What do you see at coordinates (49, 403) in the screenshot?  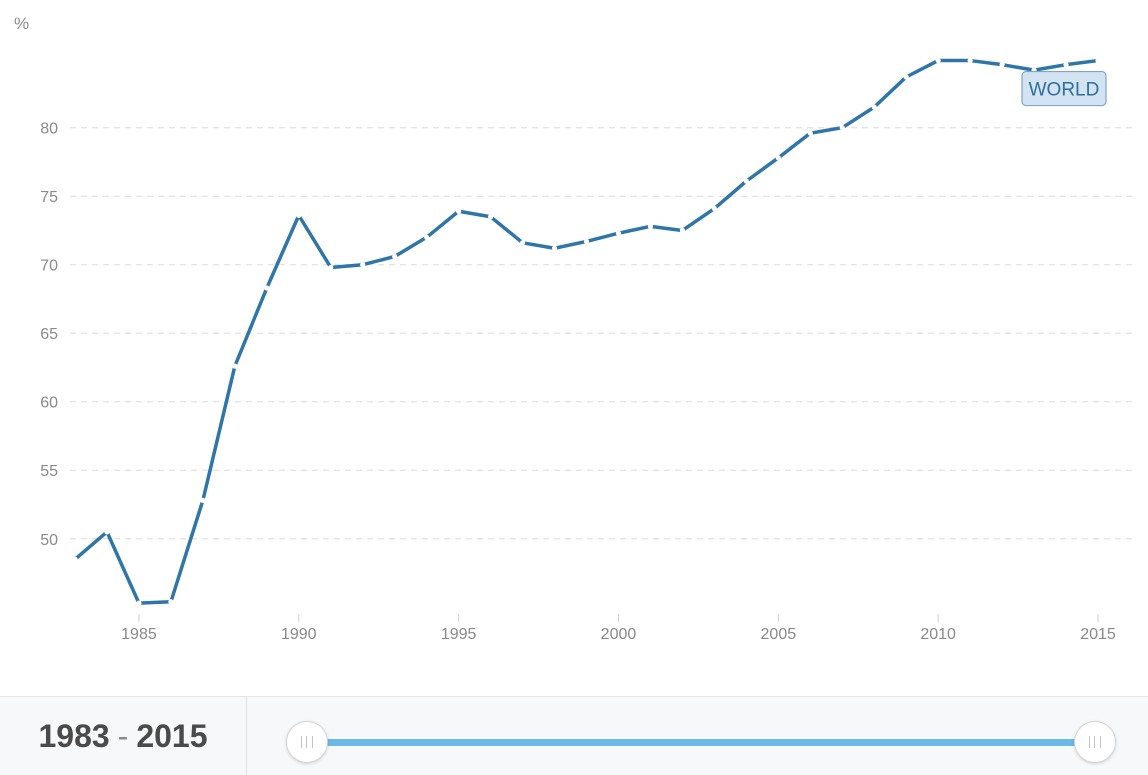 I see `y-tick-label: 60` at bounding box center [49, 403].